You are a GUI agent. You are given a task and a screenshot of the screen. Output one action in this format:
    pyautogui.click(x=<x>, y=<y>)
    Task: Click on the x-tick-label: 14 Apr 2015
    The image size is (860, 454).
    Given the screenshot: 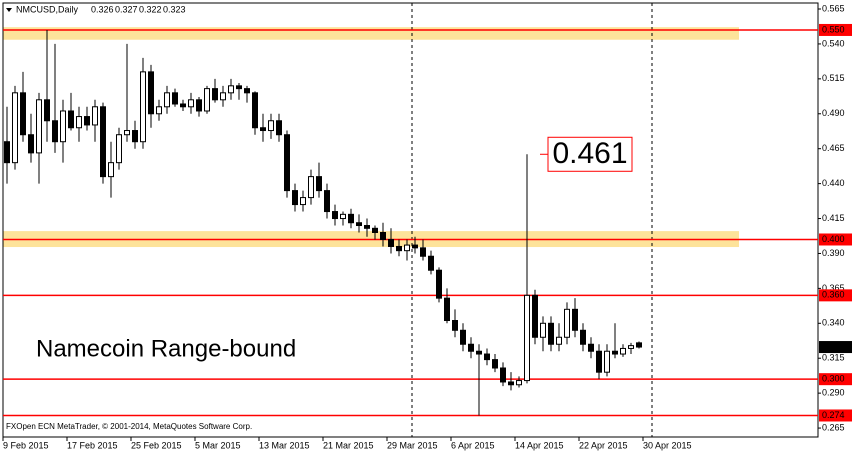 What is the action you would take?
    pyautogui.click(x=539, y=445)
    